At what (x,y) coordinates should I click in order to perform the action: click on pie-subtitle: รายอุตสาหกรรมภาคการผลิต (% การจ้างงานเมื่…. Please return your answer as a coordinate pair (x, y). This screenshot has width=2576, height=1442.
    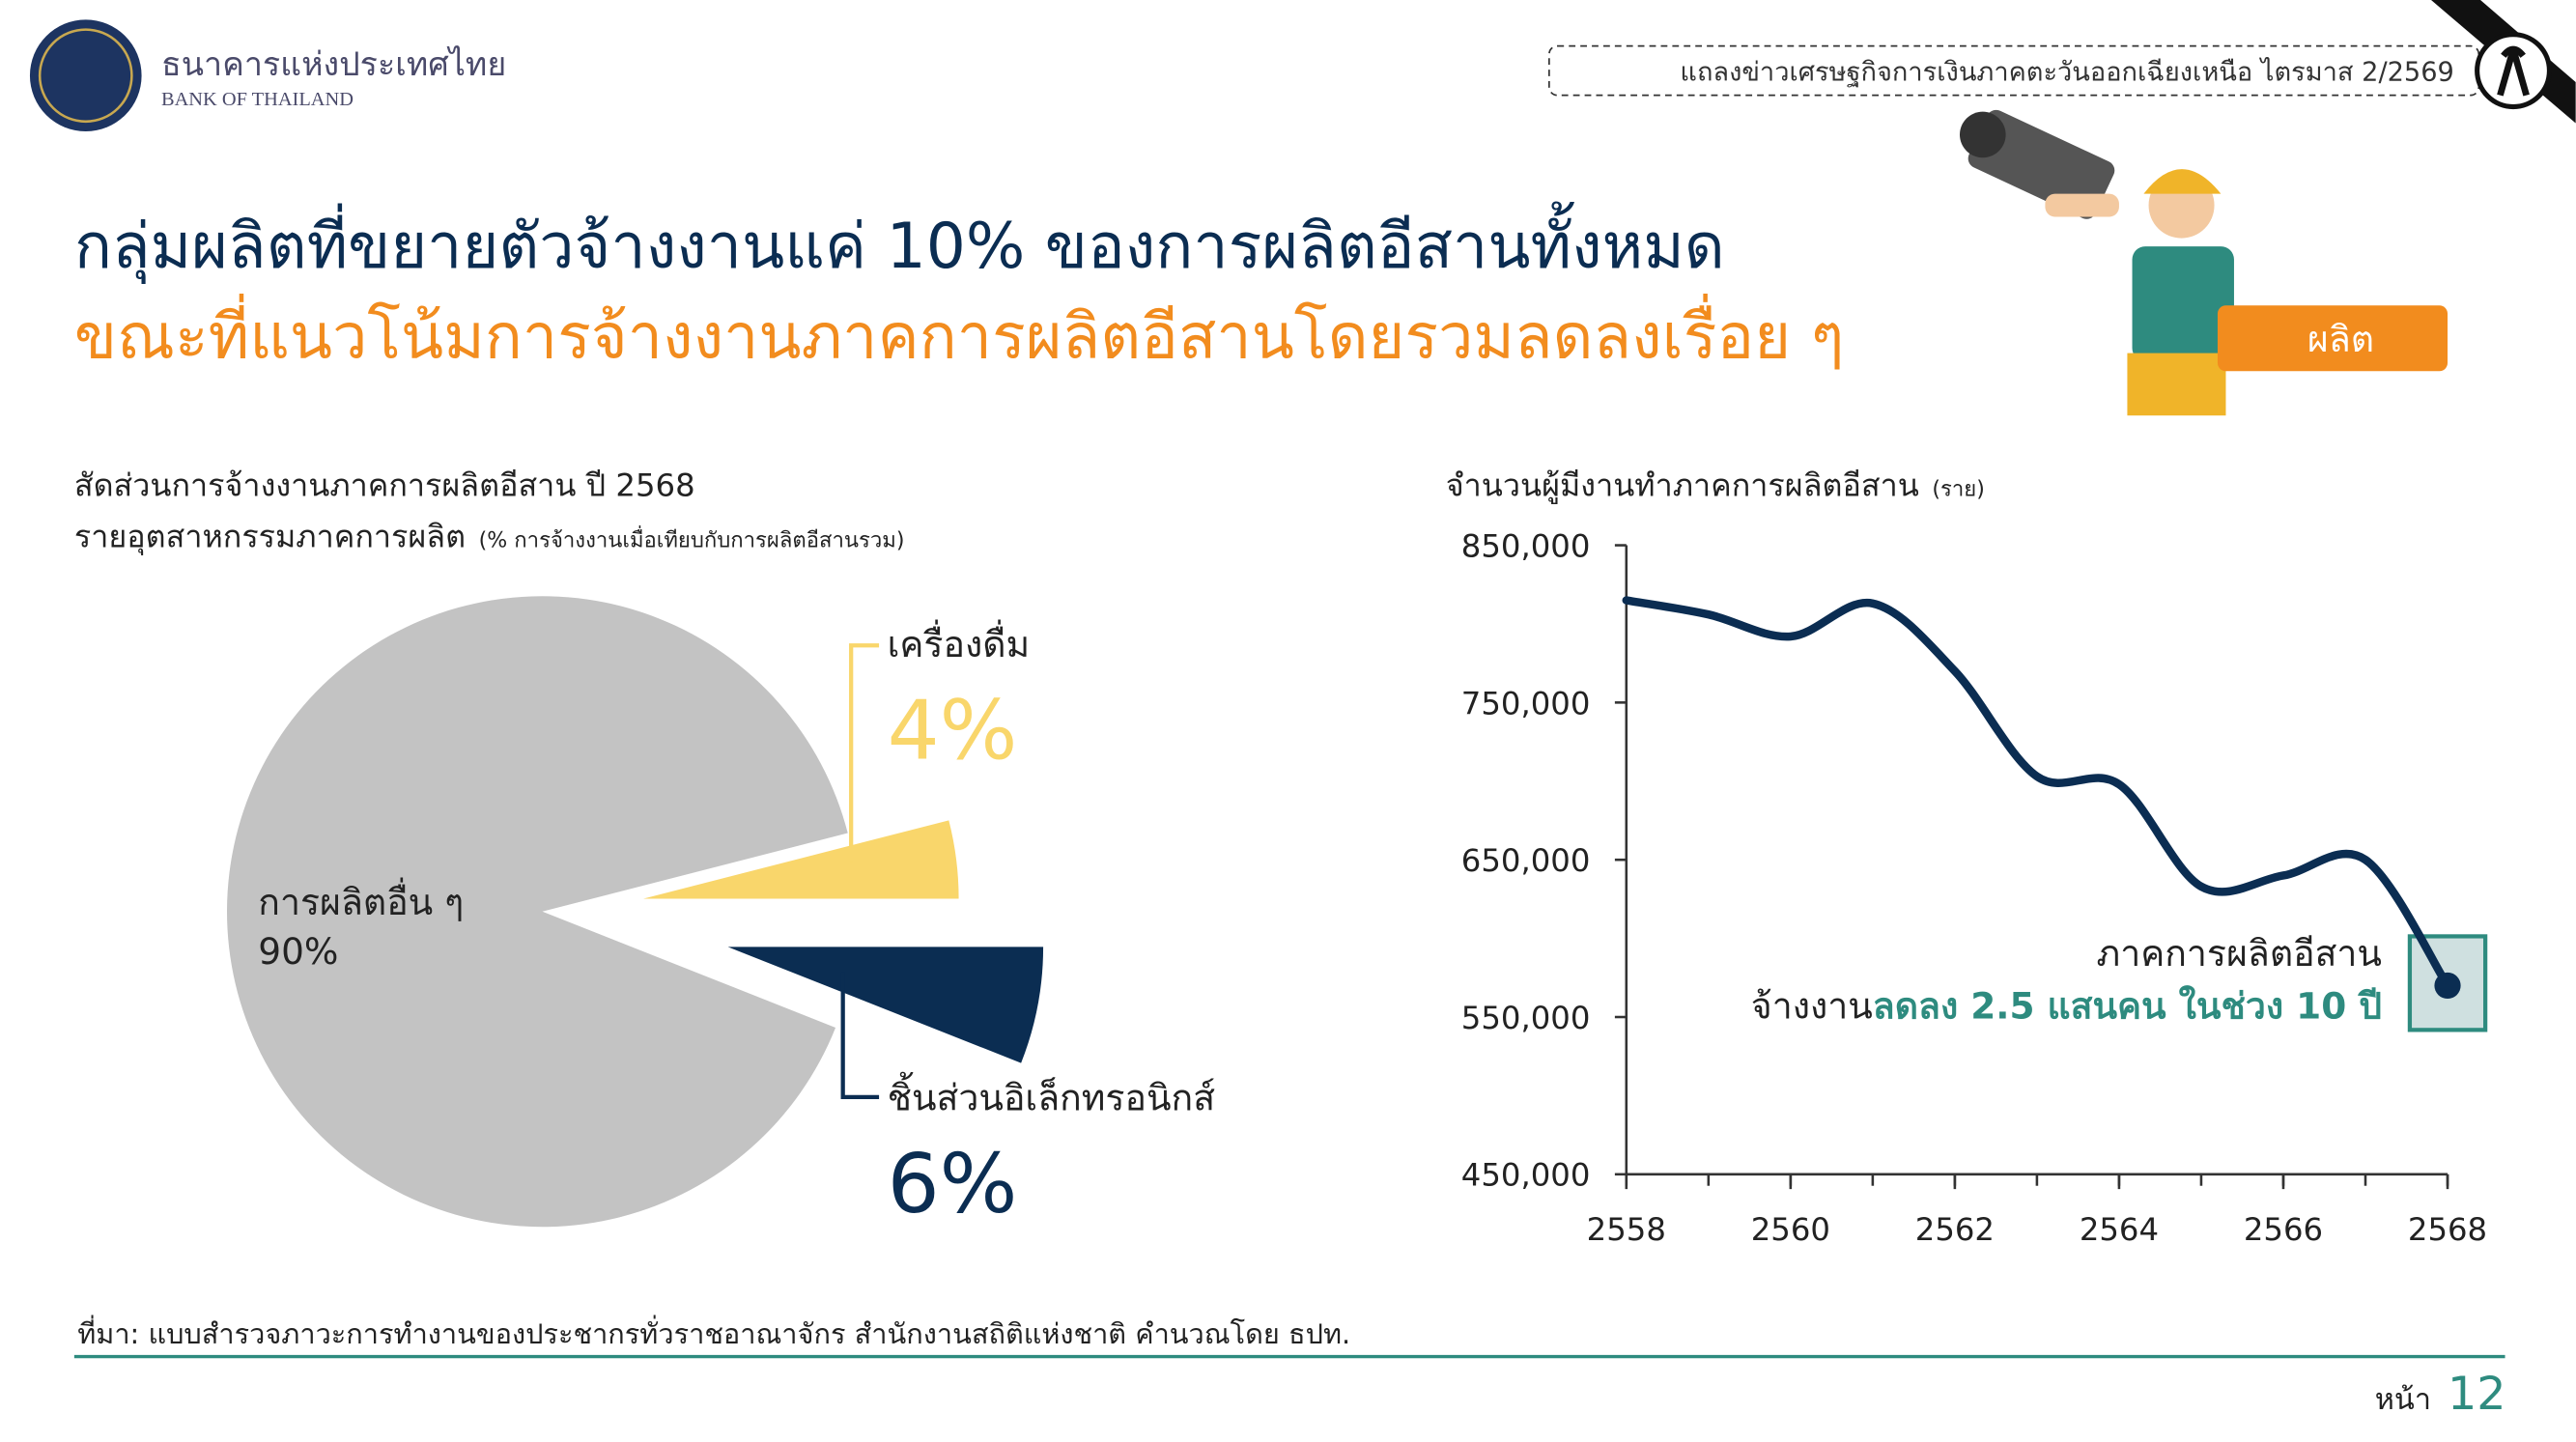
    Looking at the image, I should click on (489, 536).